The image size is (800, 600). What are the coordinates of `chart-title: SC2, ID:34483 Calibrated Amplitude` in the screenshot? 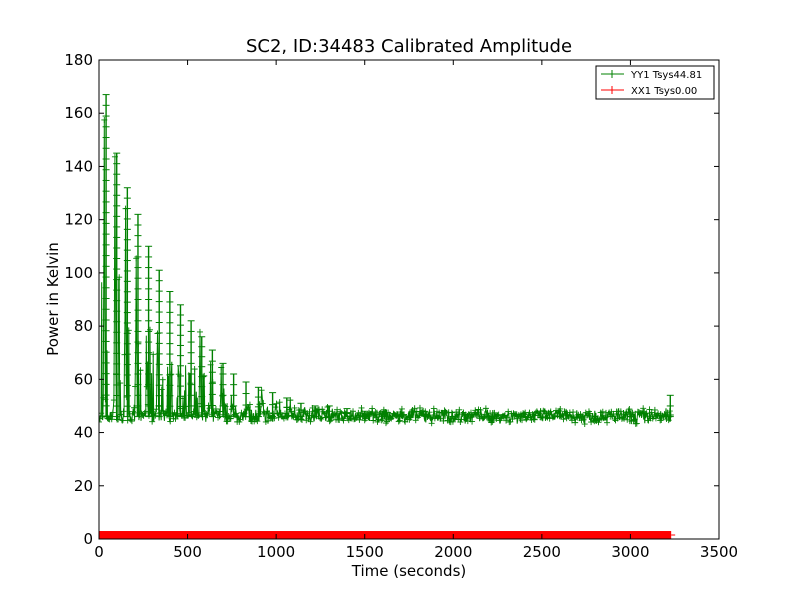 It's located at (409, 46).